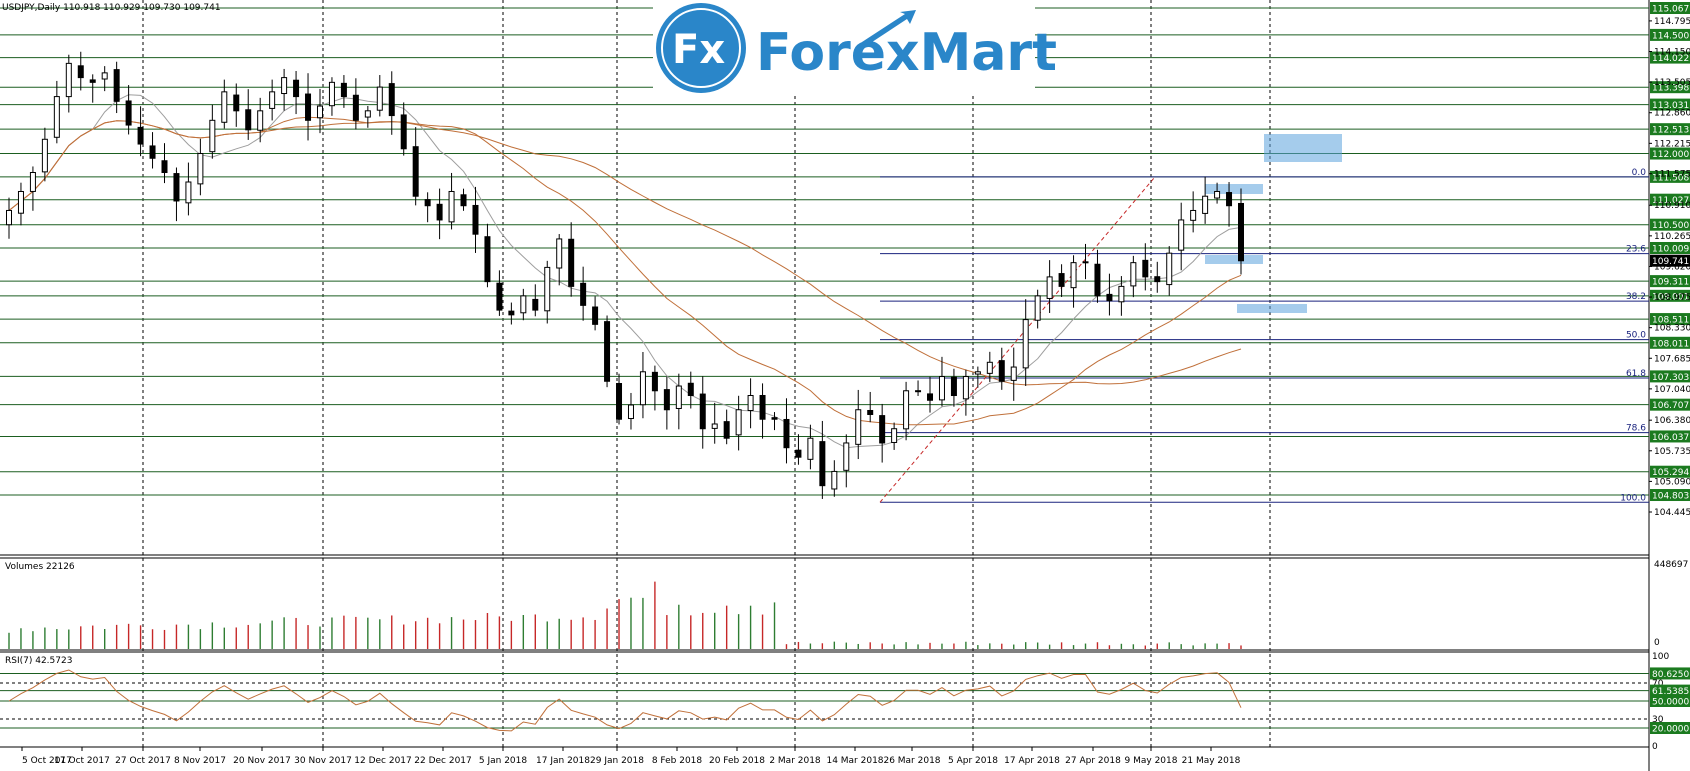  Describe the element at coordinates (1672, 359) in the screenshot. I see `price-tick-label: 107.685` at that location.